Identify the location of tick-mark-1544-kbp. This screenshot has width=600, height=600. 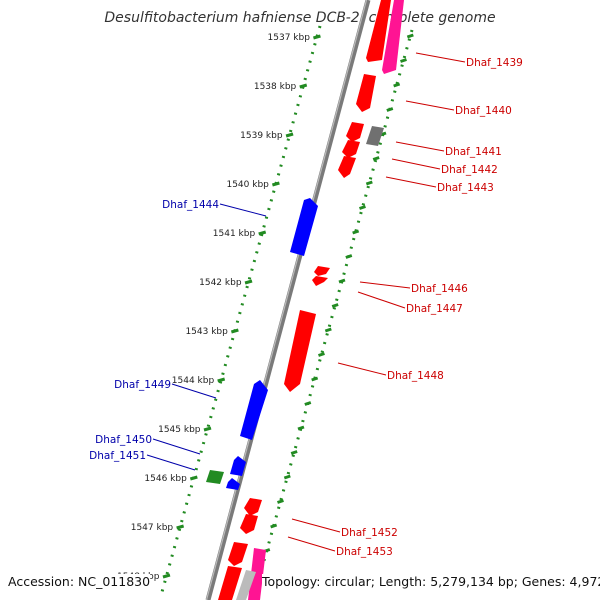
(221, 380).